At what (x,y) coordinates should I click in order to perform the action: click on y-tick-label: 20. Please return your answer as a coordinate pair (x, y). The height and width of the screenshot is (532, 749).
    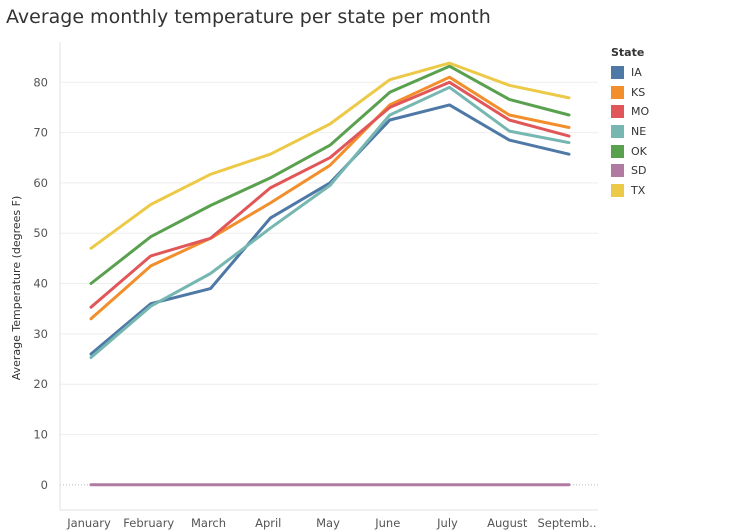
    Looking at the image, I should click on (40, 384).